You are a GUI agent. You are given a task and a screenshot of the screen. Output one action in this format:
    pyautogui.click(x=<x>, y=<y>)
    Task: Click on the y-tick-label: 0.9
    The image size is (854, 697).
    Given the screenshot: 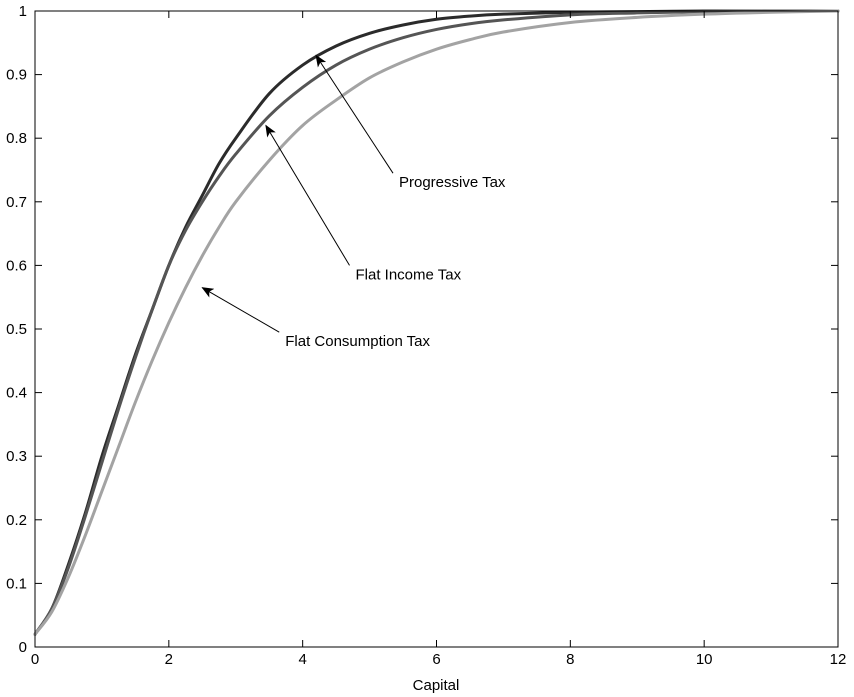 What is the action you would take?
    pyautogui.click(x=16, y=75)
    